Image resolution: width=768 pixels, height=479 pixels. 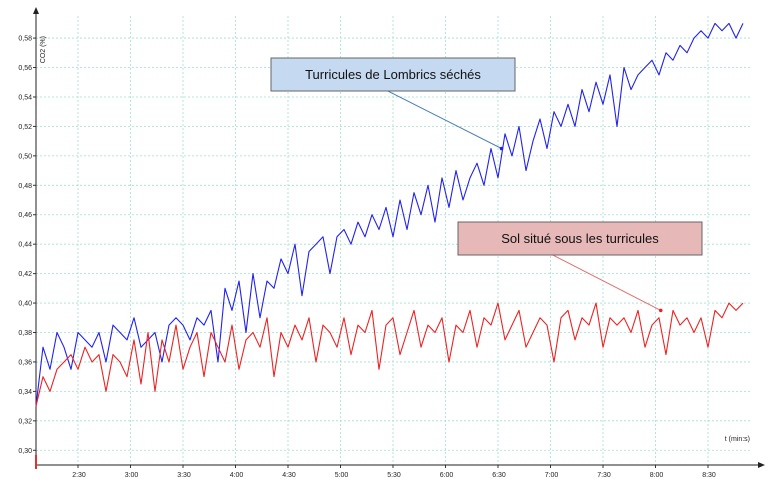 What do you see at coordinates (25, 68) in the screenshot?
I see `y-tick-label: 0,56` at bounding box center [25, 68].